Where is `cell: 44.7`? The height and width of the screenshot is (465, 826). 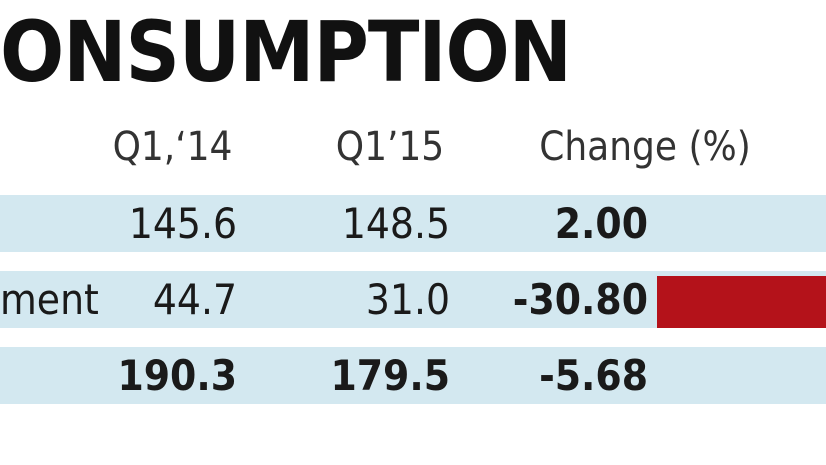 cell: 44.7 is located at coordinates (194, 299).